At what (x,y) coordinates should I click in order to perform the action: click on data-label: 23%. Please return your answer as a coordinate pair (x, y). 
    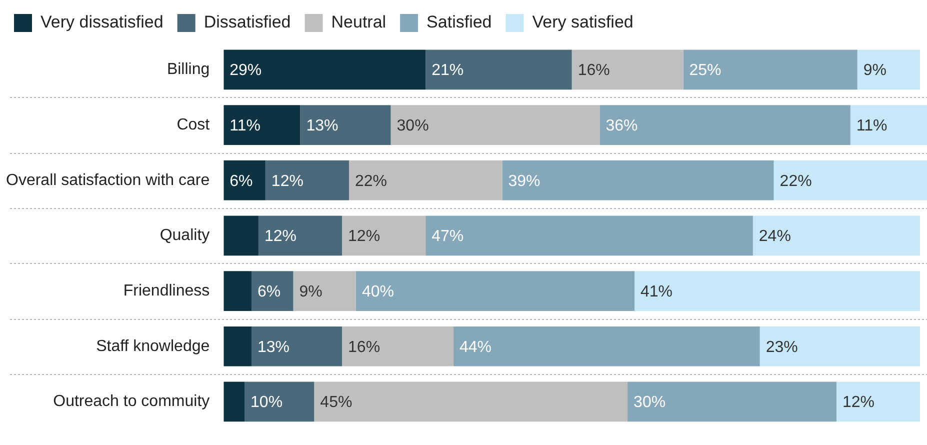
    Looking at the image, I should click on (782, 347).